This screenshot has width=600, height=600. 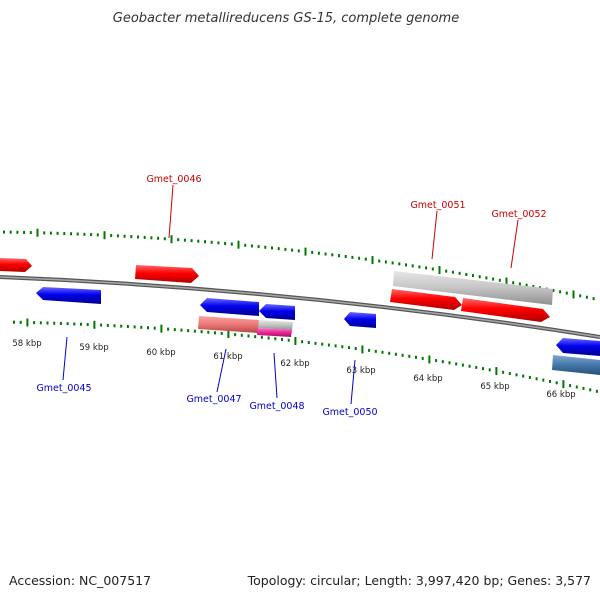 I want to click on gene-label-gmet-0046: Gmet_0046, so click(x=173, y=179).